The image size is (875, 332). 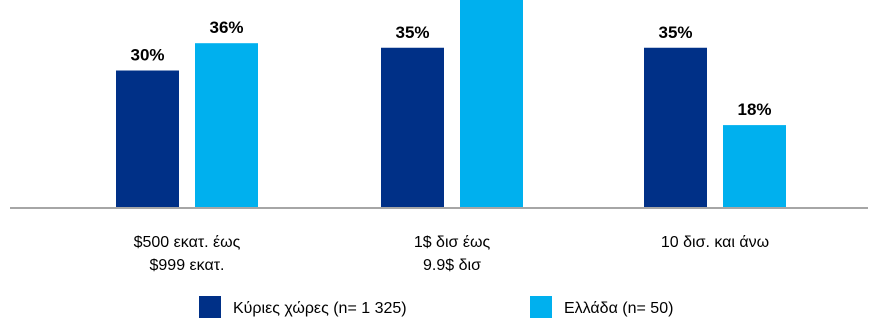 What do you see at coordinates (754, 166) in the screenshot?
I see `bar-series2-category3` at bounding box center [754, 166].